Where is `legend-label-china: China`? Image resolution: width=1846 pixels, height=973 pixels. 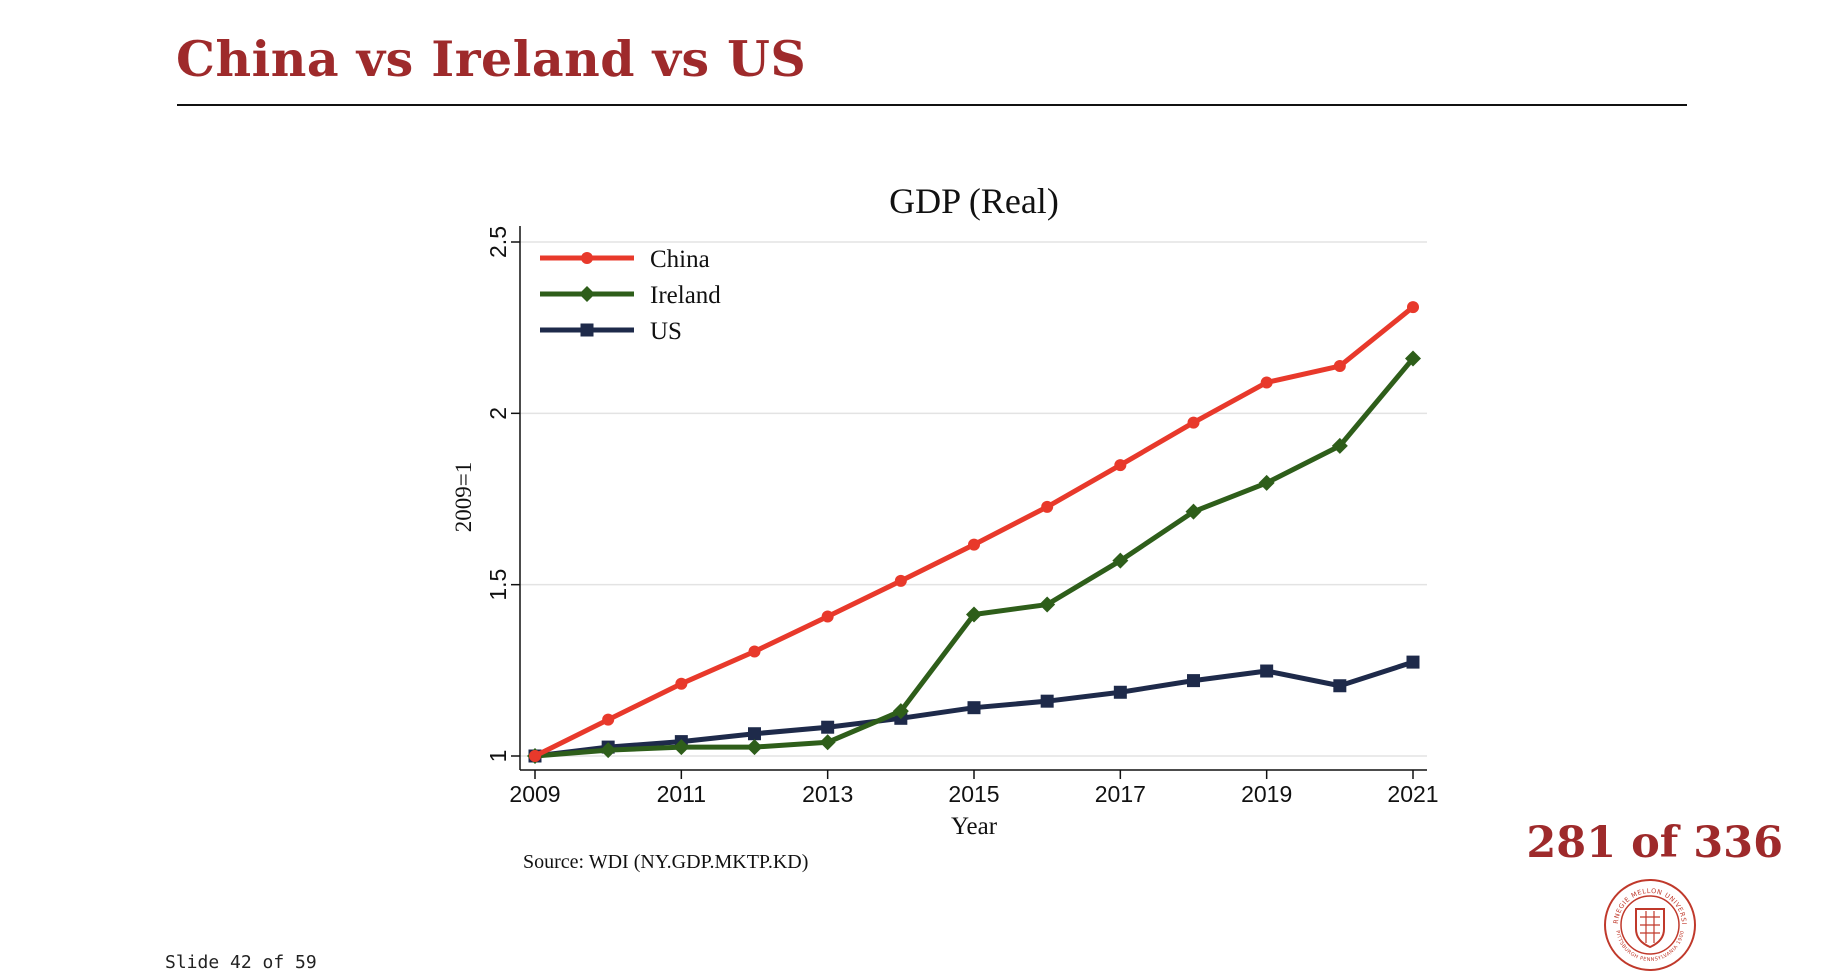
legend-label-china: China is located at coordinates (680, 259).